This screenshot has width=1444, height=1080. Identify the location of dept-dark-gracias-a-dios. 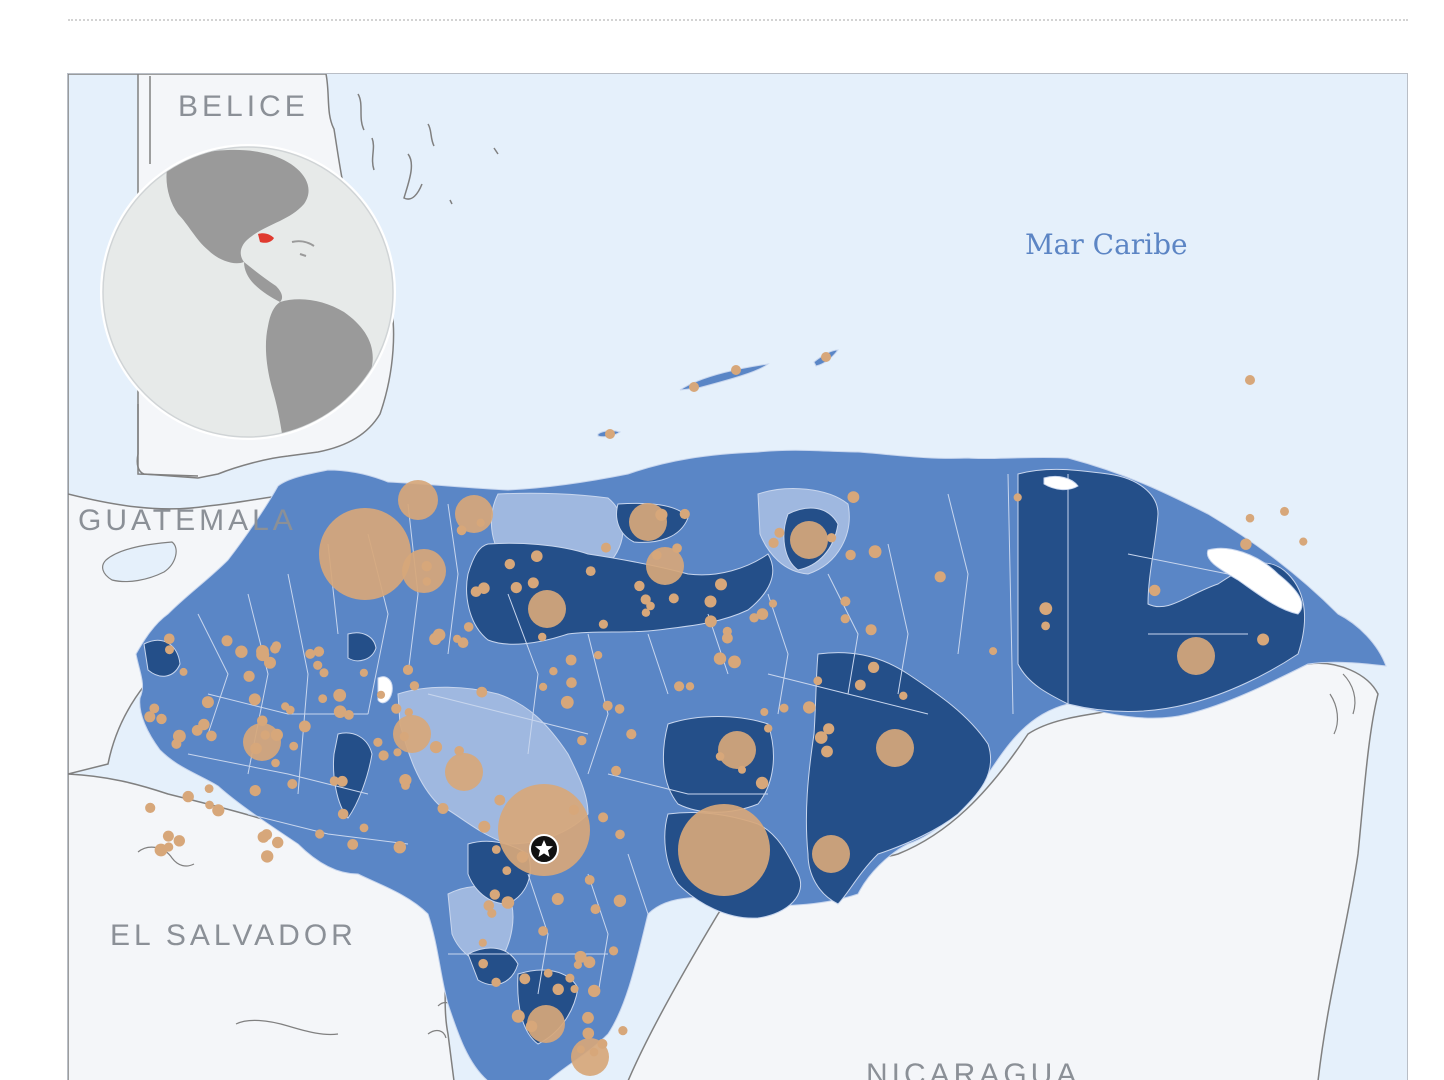
(1161, 590).